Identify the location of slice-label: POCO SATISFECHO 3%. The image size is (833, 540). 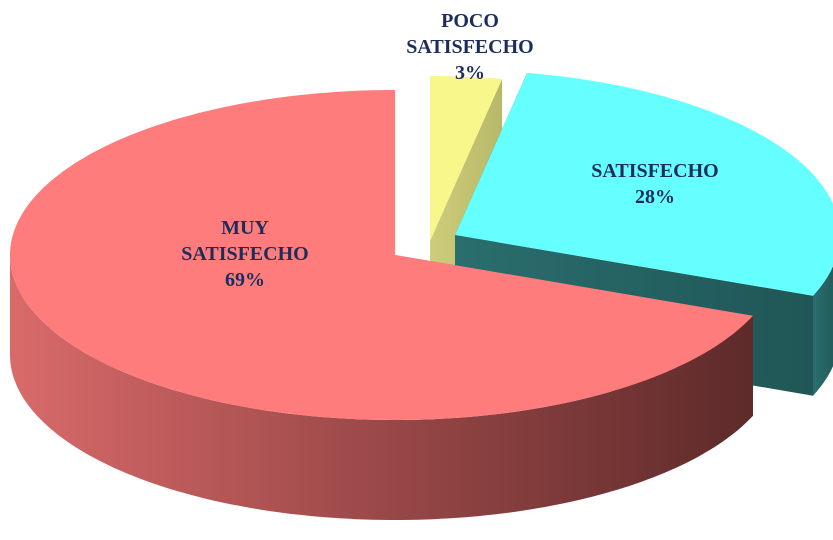
(470, 47).